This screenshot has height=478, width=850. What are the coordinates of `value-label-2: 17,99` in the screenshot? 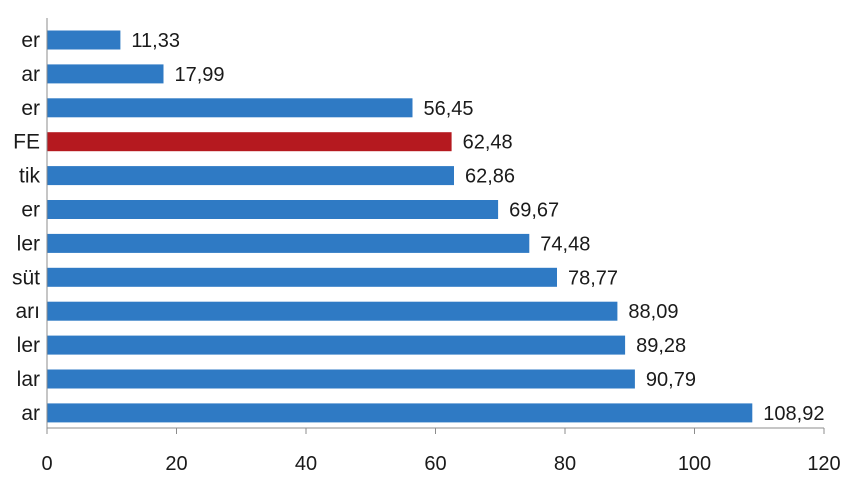 It's located at (200, 75).